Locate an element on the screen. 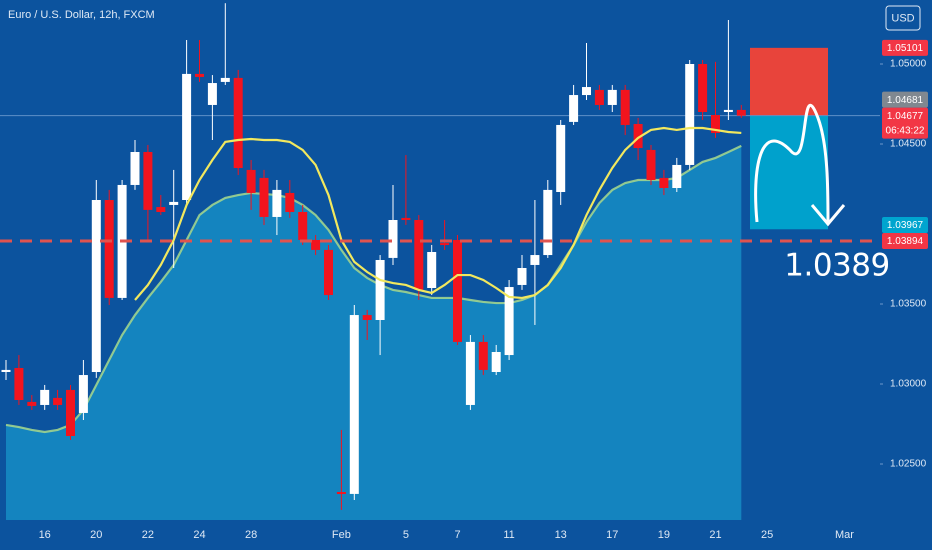 The height and width of the screenshot is (550, 932). currency-box is located at coordinates (903, 18).